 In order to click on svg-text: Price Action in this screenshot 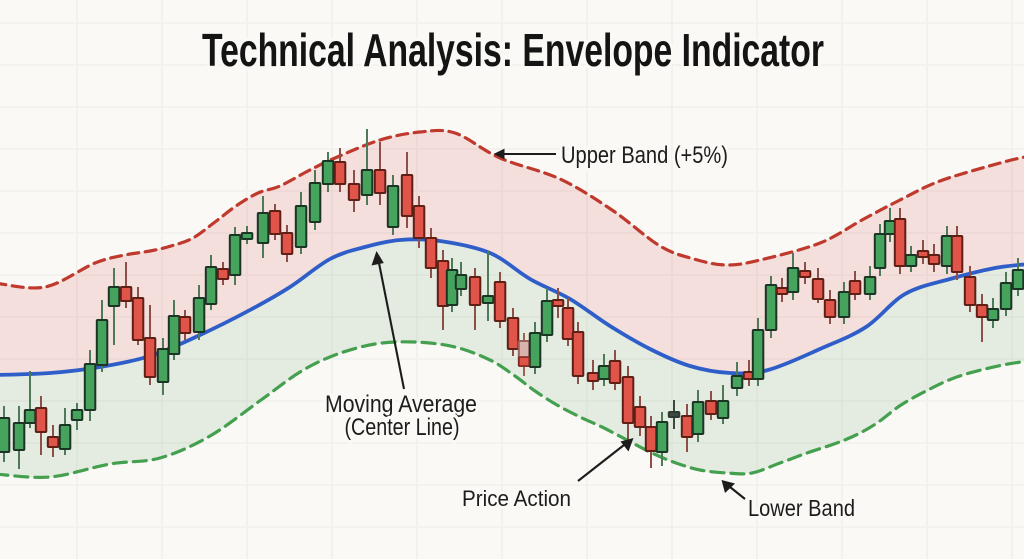, I will do `click(516, 498)`.